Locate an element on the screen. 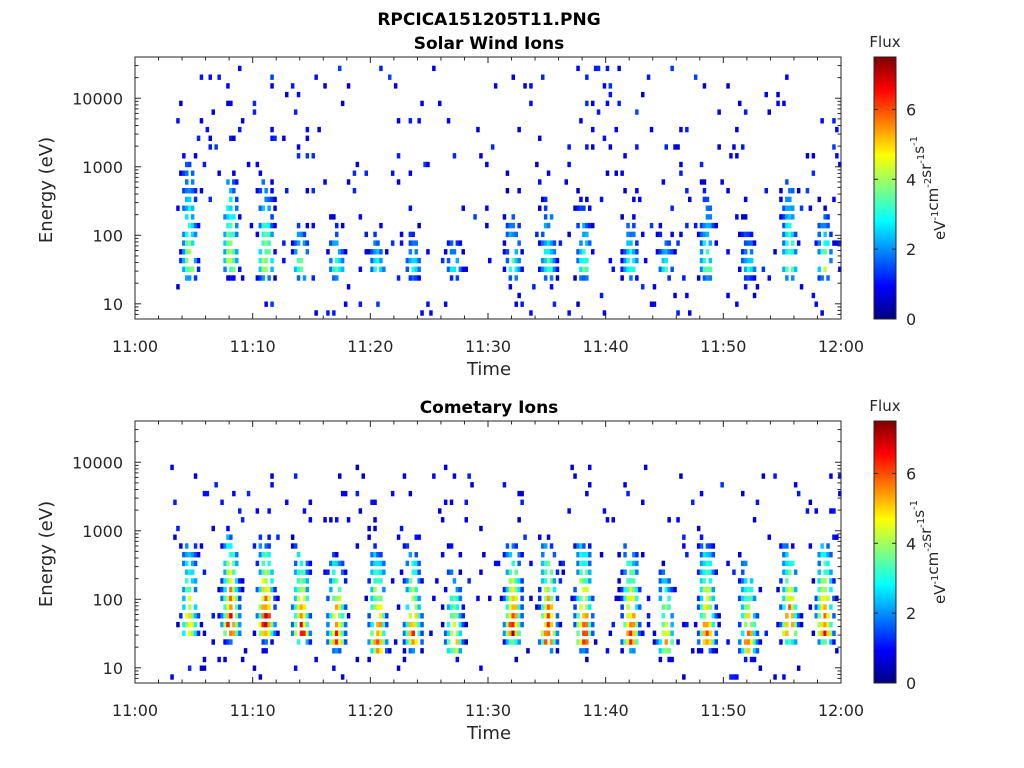 The height and width of the screenshot is (768, 1024). x-tick-label: 11:50 is located at coordinates (723, 710).